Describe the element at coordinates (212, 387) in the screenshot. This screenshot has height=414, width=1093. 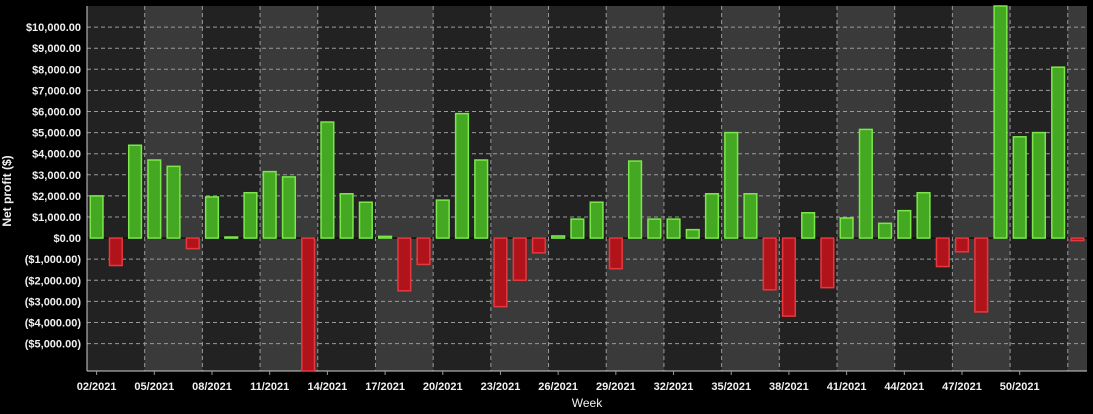
I see `x-tick-label: 08/2021` at that location.